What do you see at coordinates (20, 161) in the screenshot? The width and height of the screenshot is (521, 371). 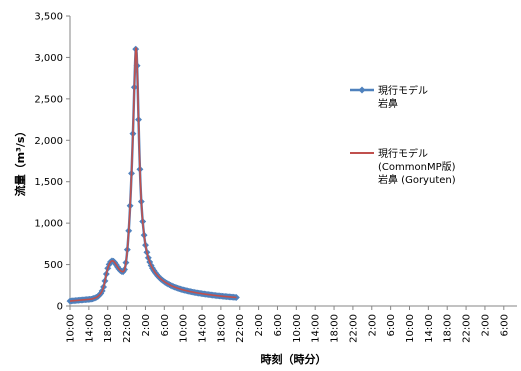 I see `y-axis-label: 流量（m³/s）` at bounding box center [20, 161].